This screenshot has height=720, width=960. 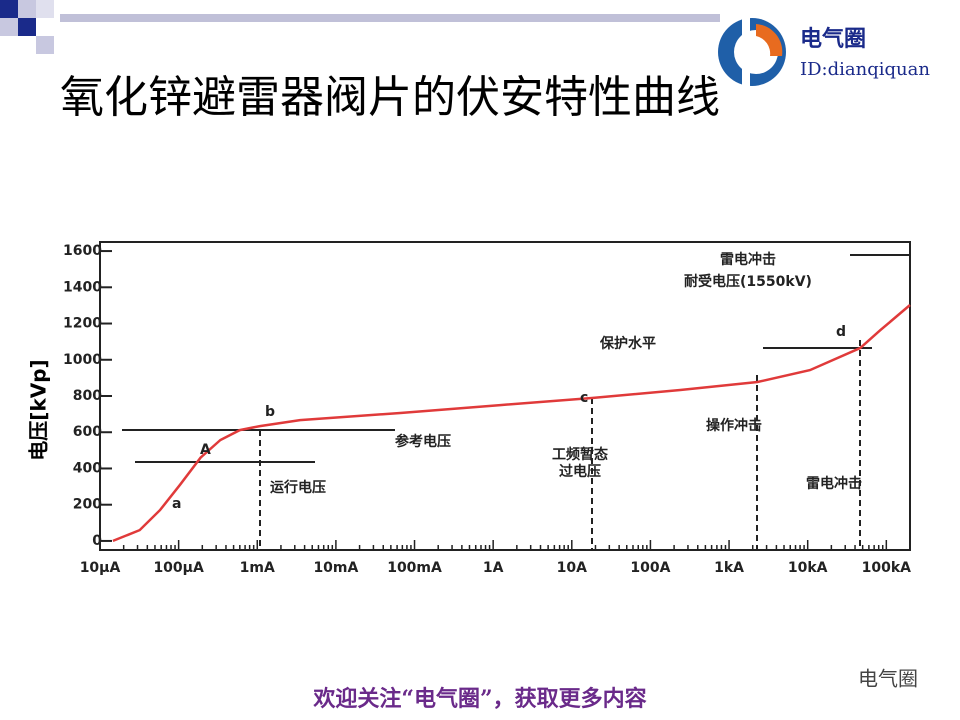 What do you see at coordinates (888, 679) in the screenshot?
I see `watermark: 电气圈` at bounding box center [888, 679].